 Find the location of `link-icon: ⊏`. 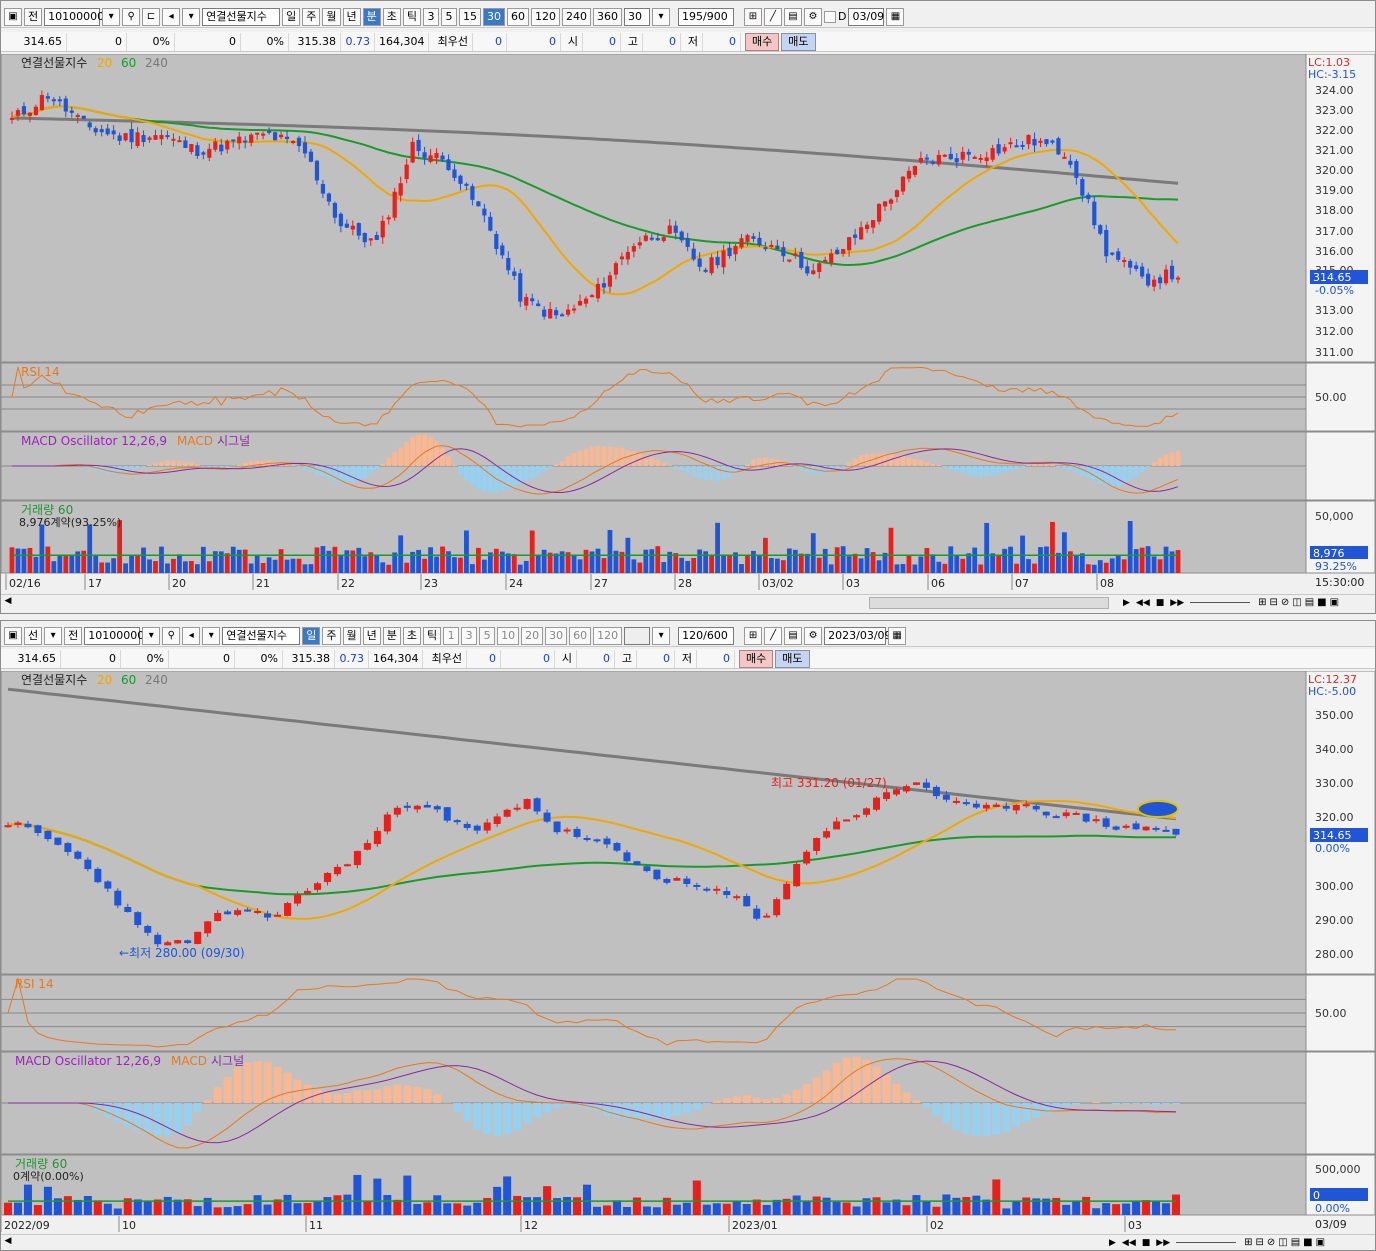

link-icon: ⊏ is located at coordinates (151, 16).